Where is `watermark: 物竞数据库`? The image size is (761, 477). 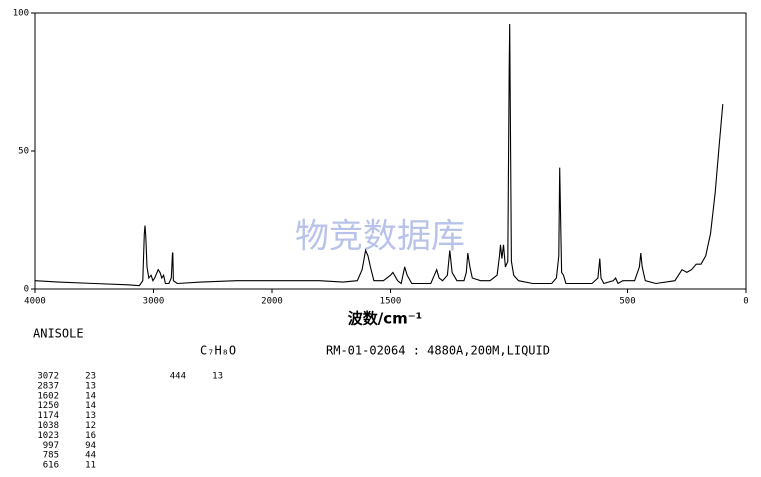
watermark: 物竞数据库 is located at coordinates (380, 237).